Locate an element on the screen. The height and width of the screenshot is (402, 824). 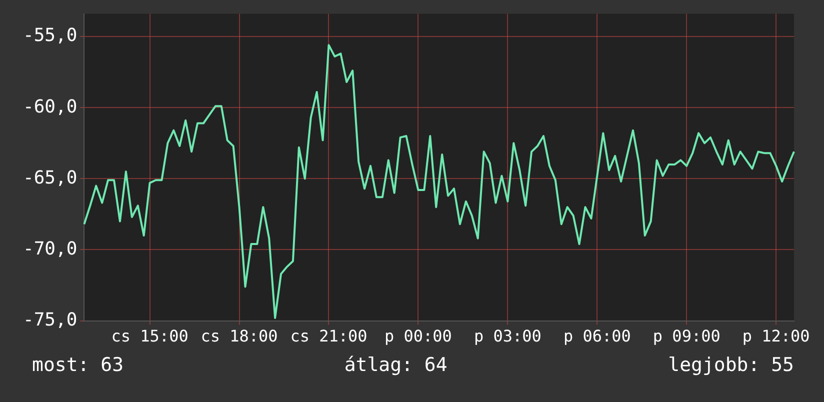
x-tick-label: cs 15:00 is located at coordinates (149, 336).